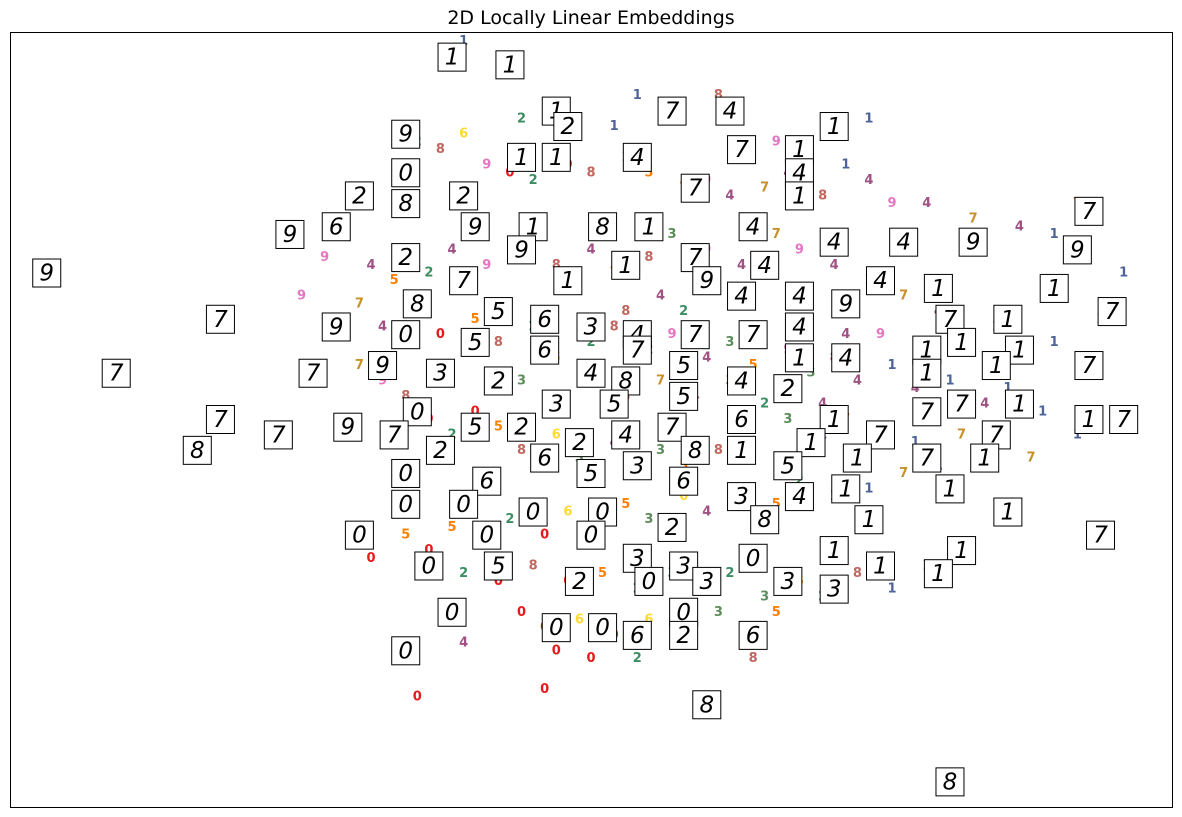 Image resolution: width=1182 pixels, height=817 pixels. Describe the element at coordinates (765, 265) in the screenshot. I see `thumbnail-4: 4` at that location.